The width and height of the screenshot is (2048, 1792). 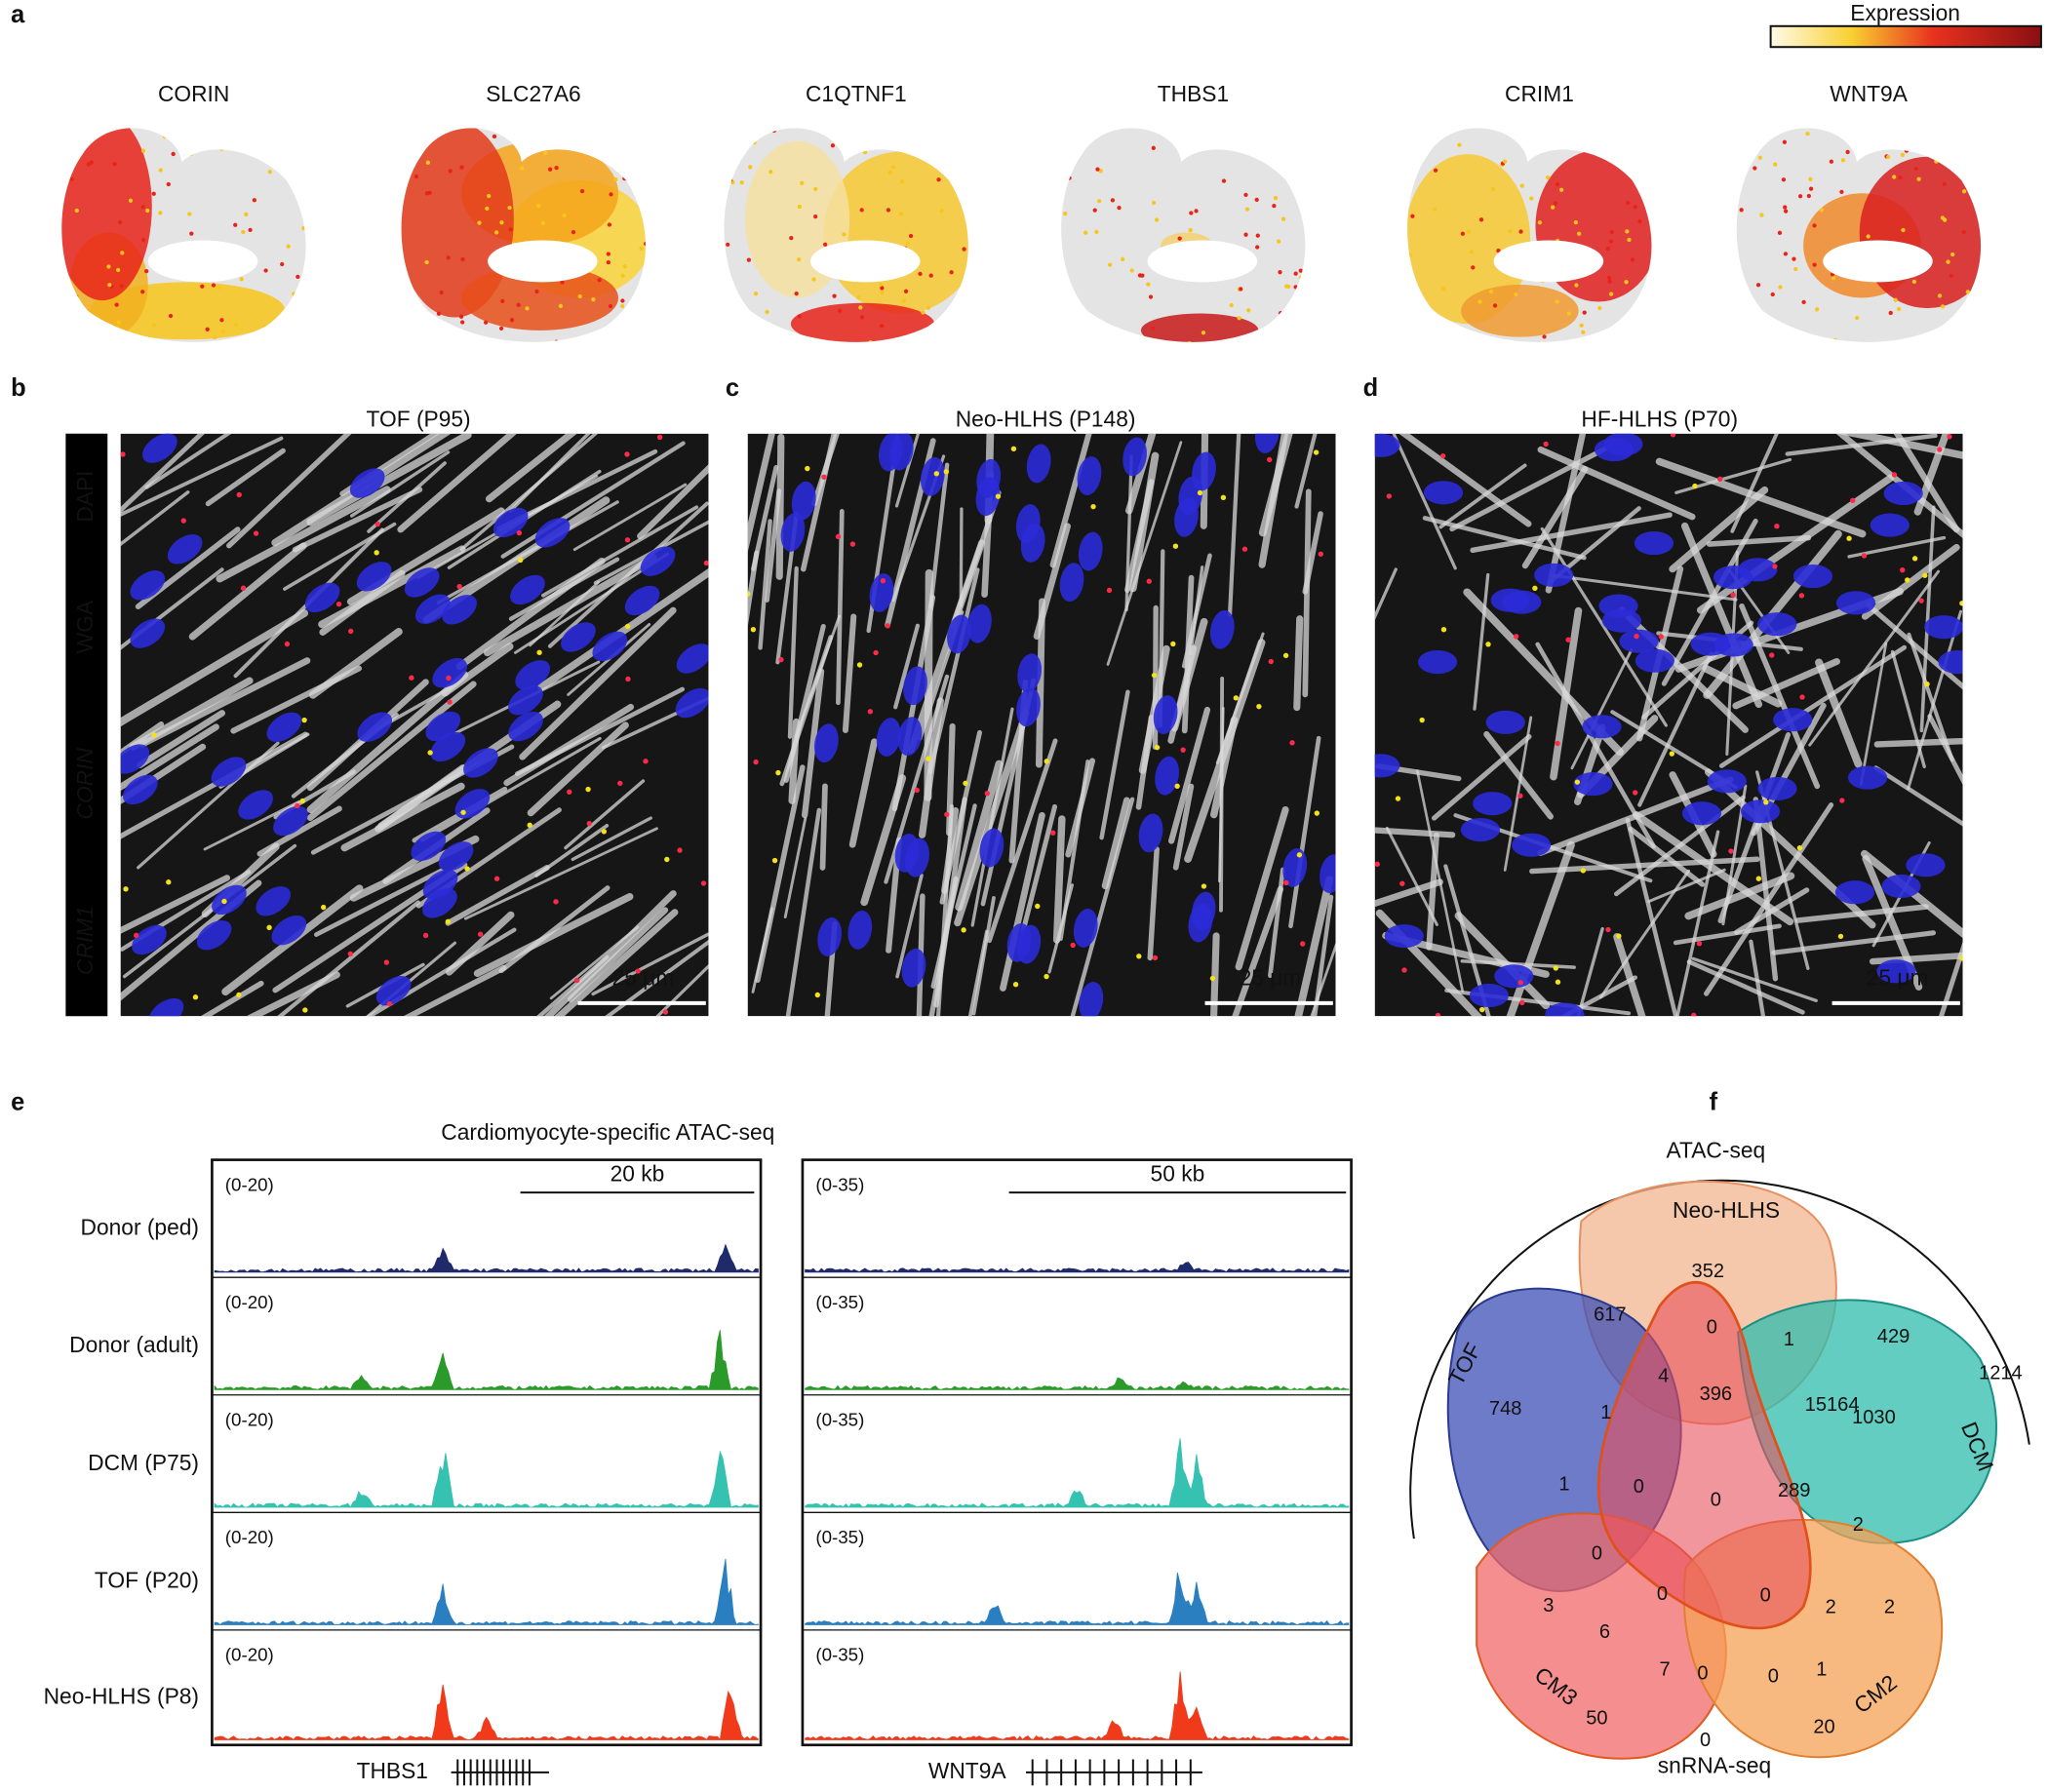 I want to click on stain-bar, so click(x=86, y=725).